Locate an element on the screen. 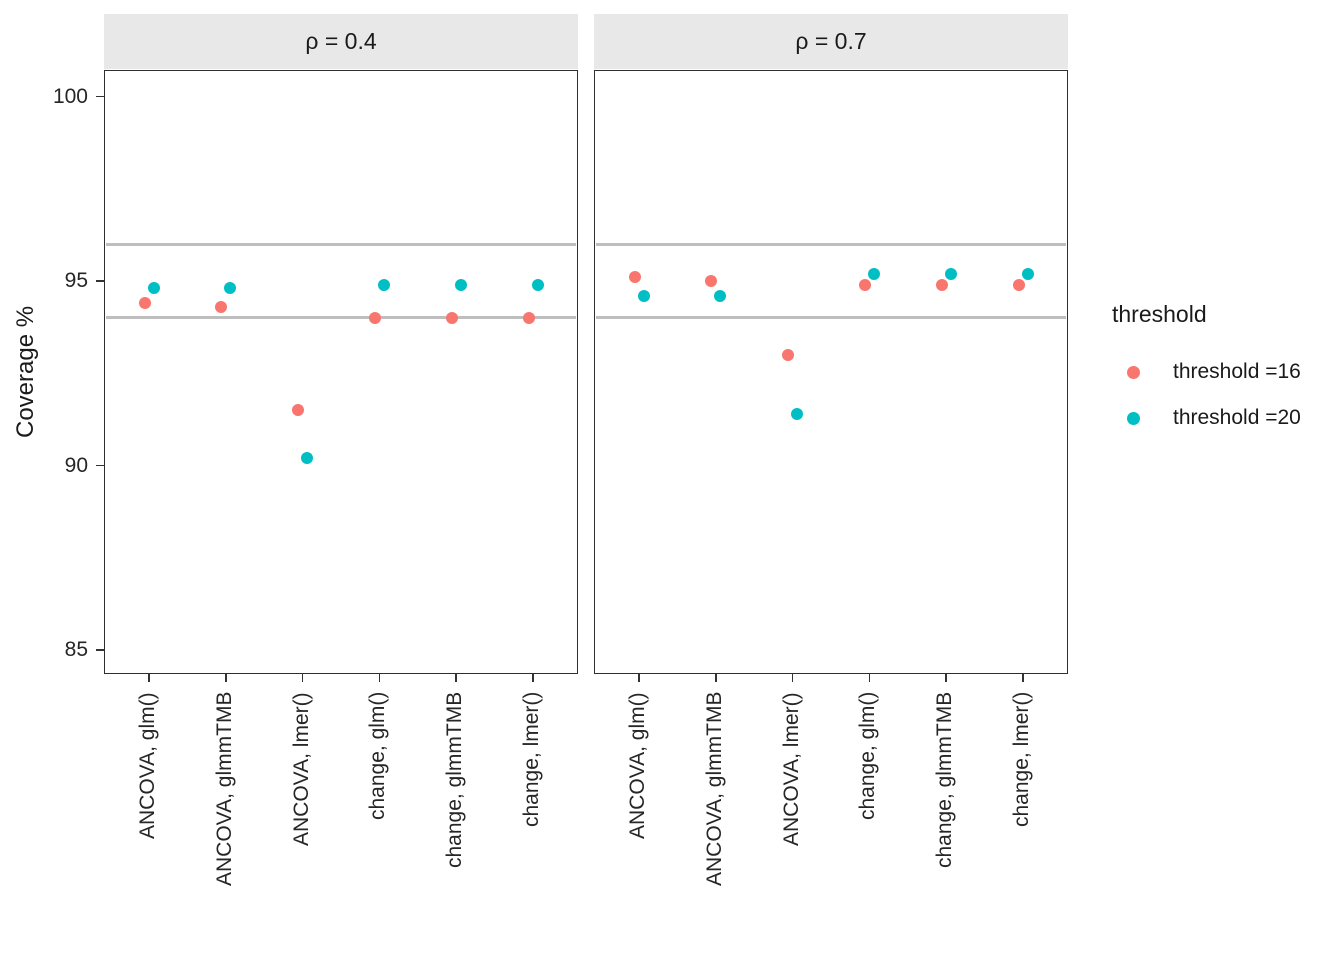  y-axis-tick-label: 90 is located at coordinates (76, 465).